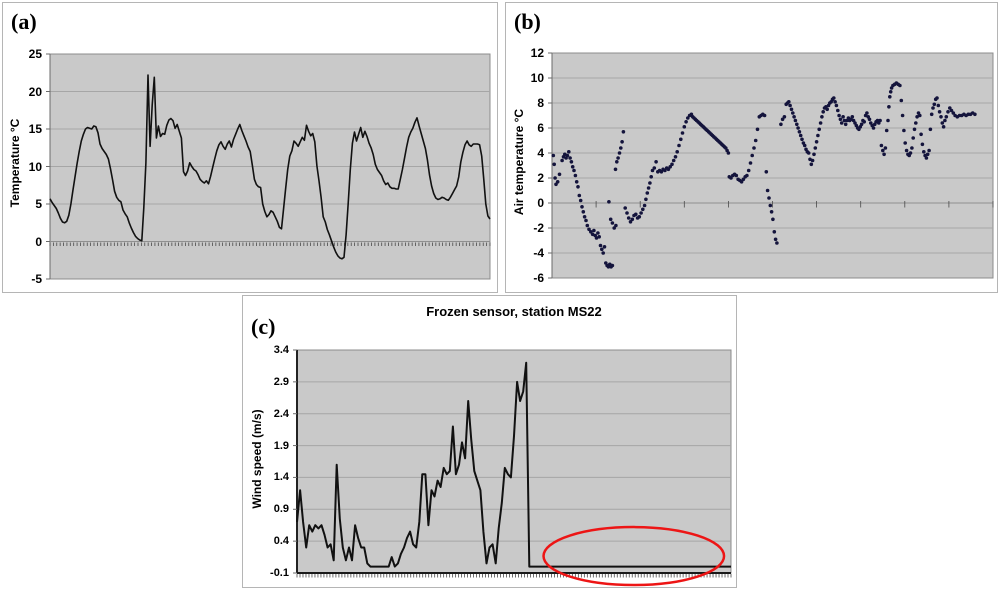  What do you see at coordinates (527, 21) in the screenshot?
I see `panel-b-letter: (b)` at bounding box center [527, 21].